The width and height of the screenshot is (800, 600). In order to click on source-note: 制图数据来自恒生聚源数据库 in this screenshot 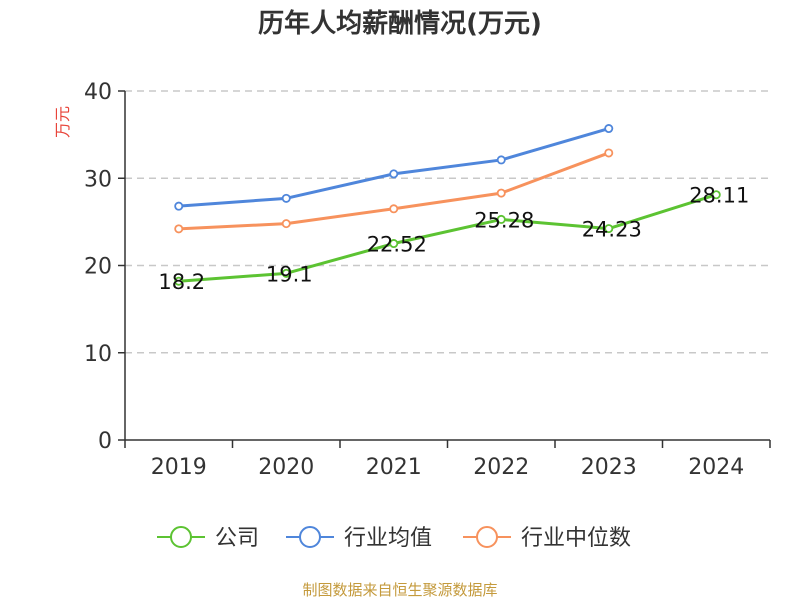, I will do `click(399, 590)`.